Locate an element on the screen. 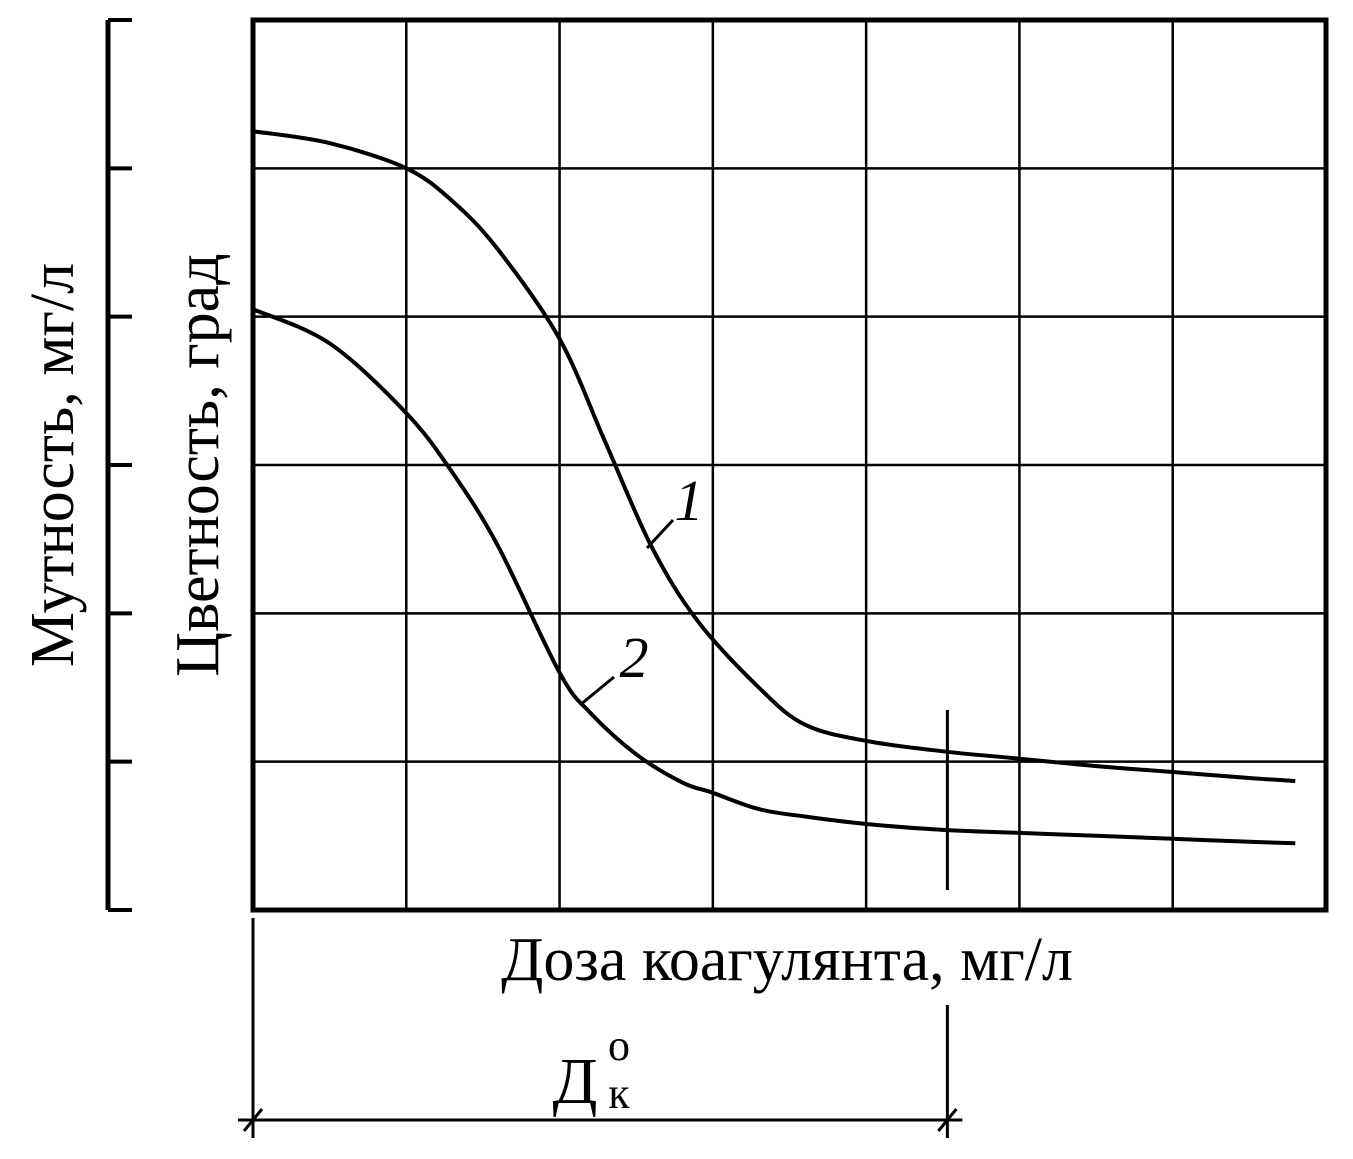 The height and width of the screenshot is (1159, 1353). y-axis-label-turbidity: Мутность, мг/л is located at coordinates (53, 465).